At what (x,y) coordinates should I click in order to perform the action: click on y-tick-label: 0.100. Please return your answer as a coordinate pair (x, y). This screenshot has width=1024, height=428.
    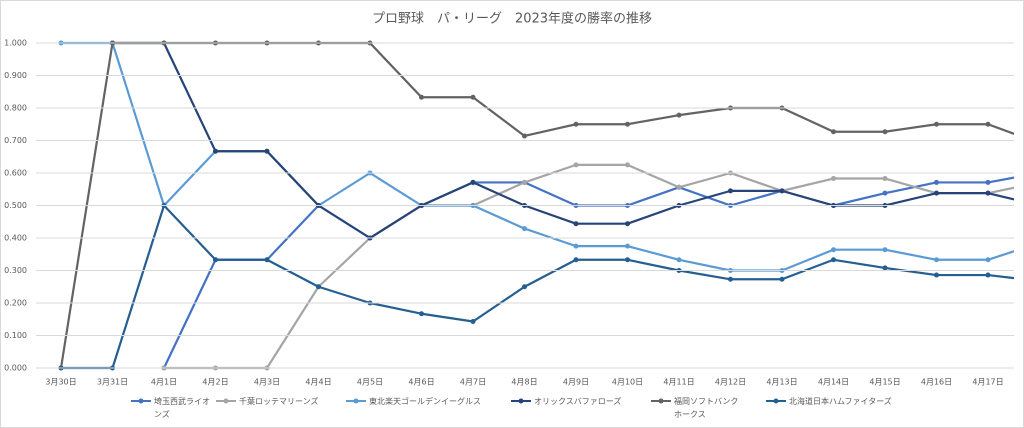
    Looking at the image, I should click on (15, 335).